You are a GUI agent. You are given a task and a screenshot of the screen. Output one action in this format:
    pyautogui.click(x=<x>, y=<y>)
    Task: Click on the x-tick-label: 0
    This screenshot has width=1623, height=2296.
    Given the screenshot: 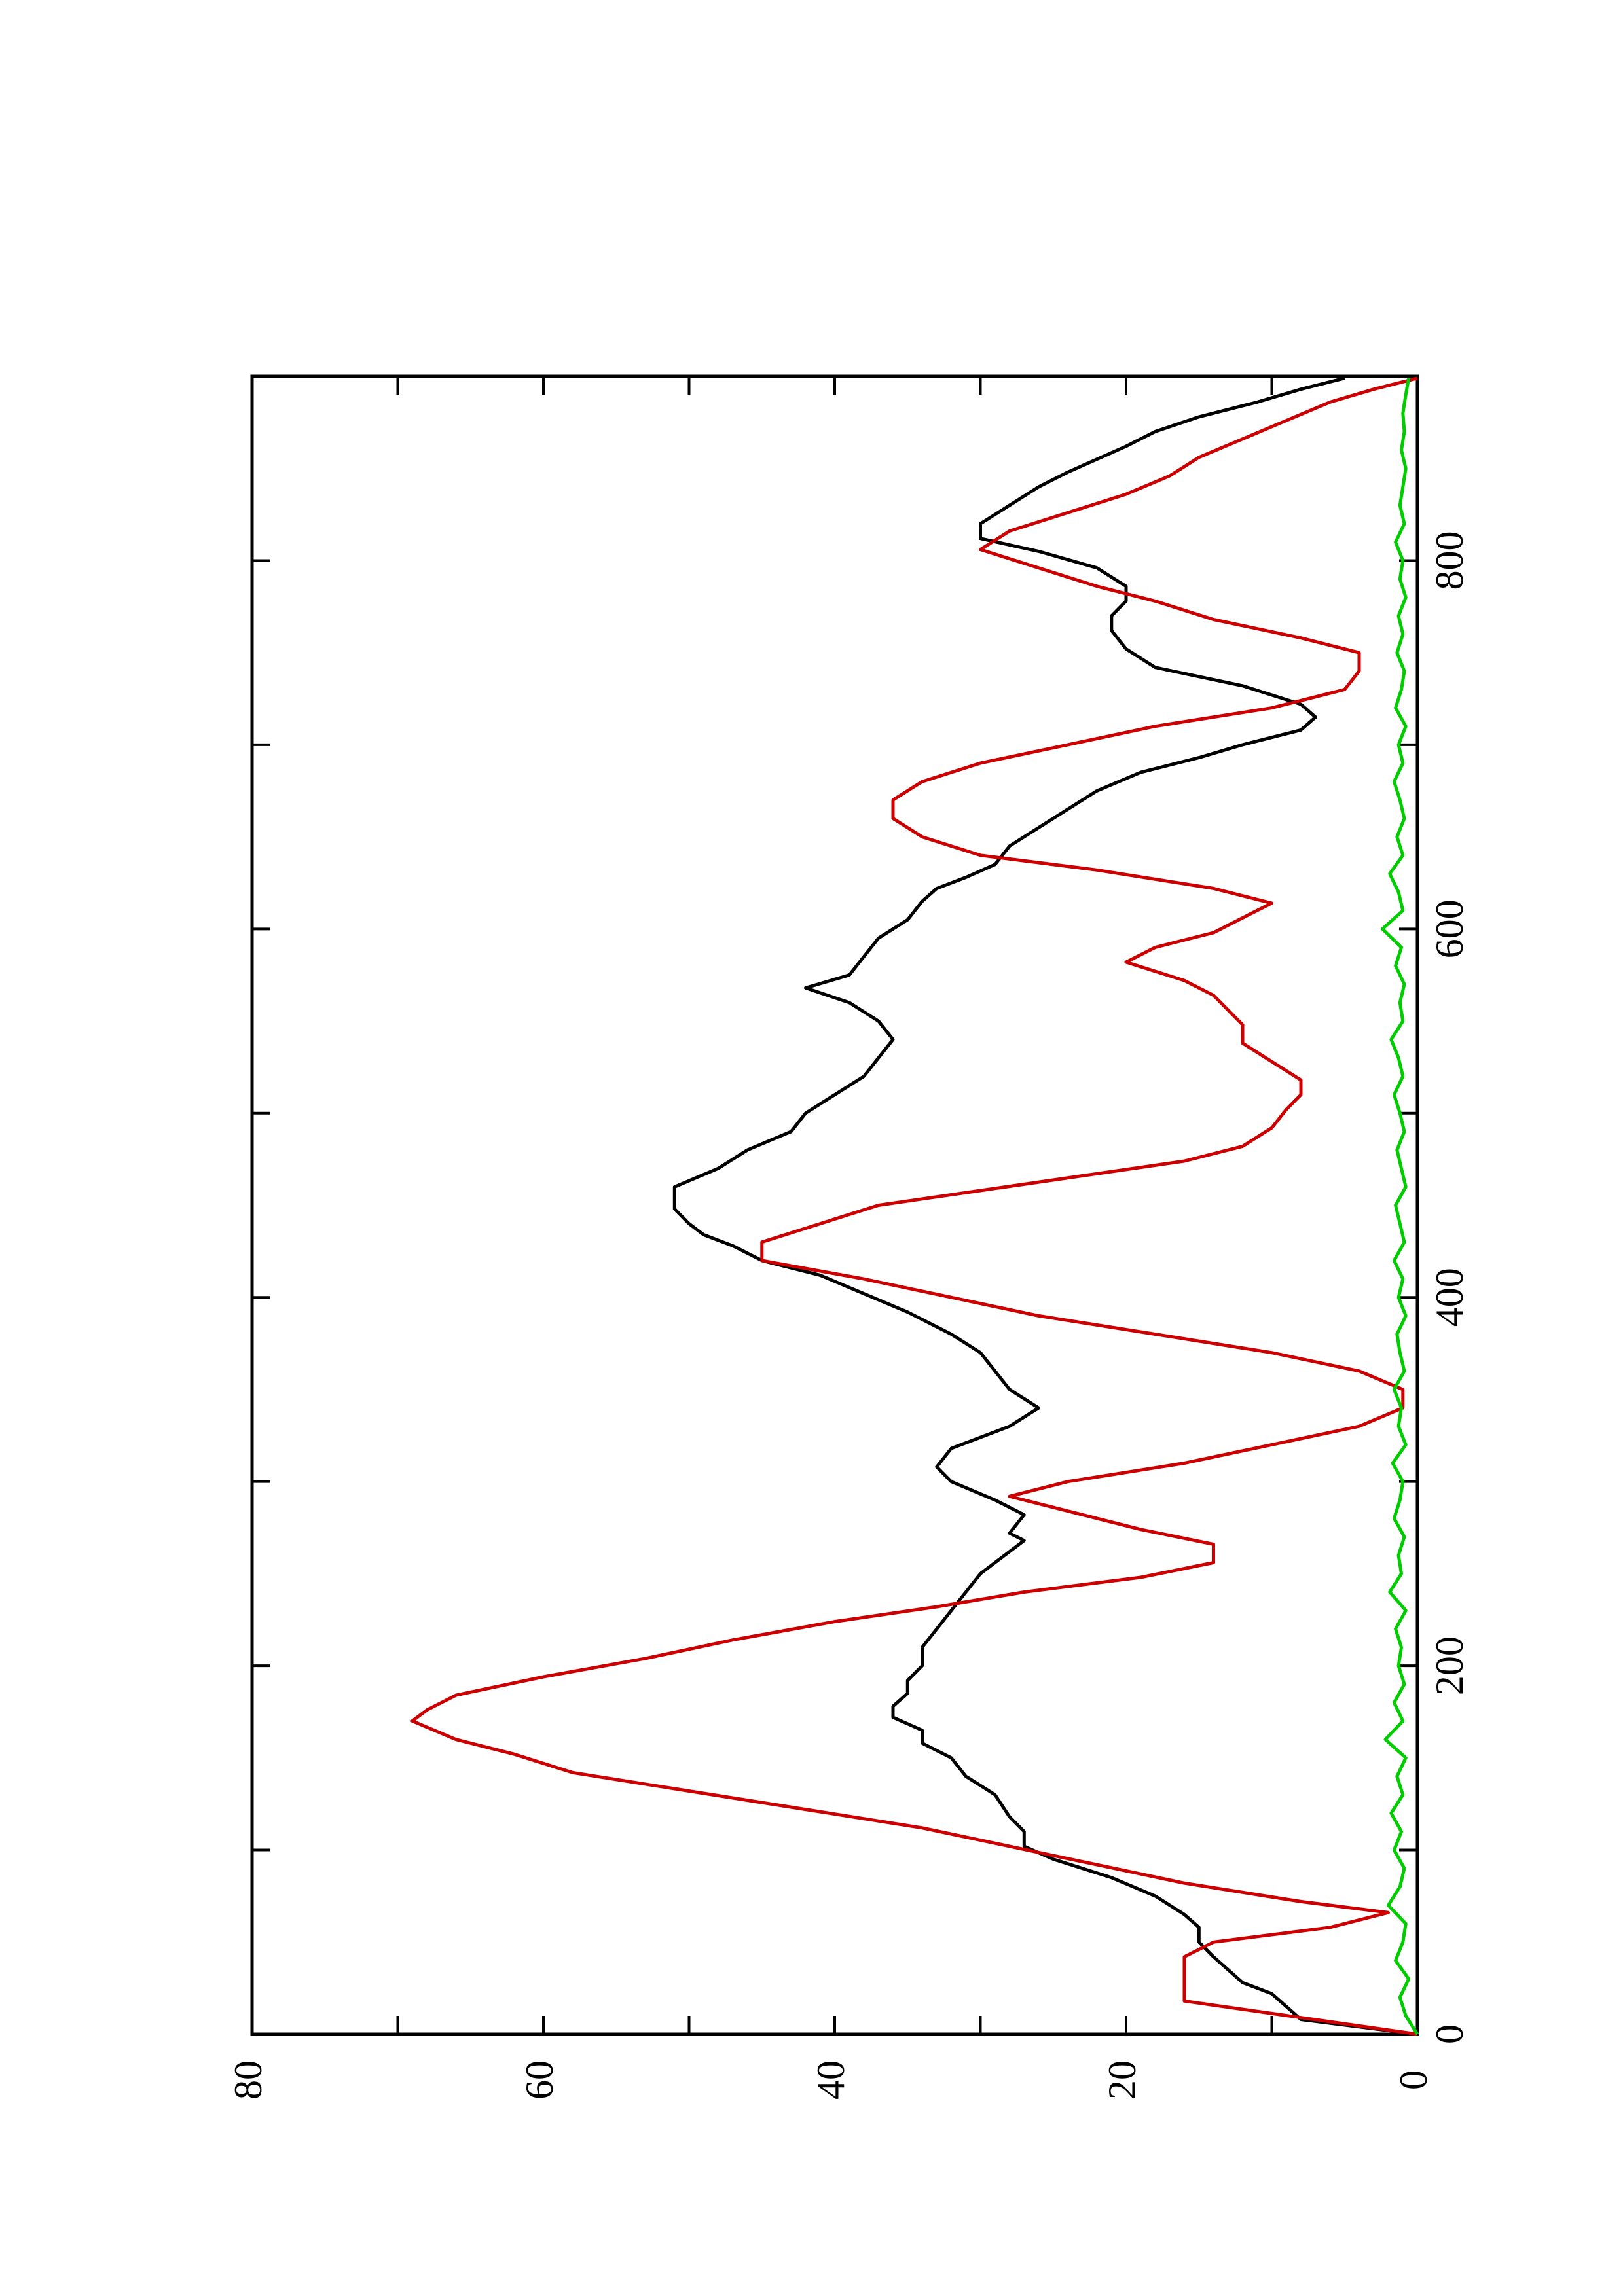 What is the action you would take?
    pyautogui.click(x=1449, y=2034)
    